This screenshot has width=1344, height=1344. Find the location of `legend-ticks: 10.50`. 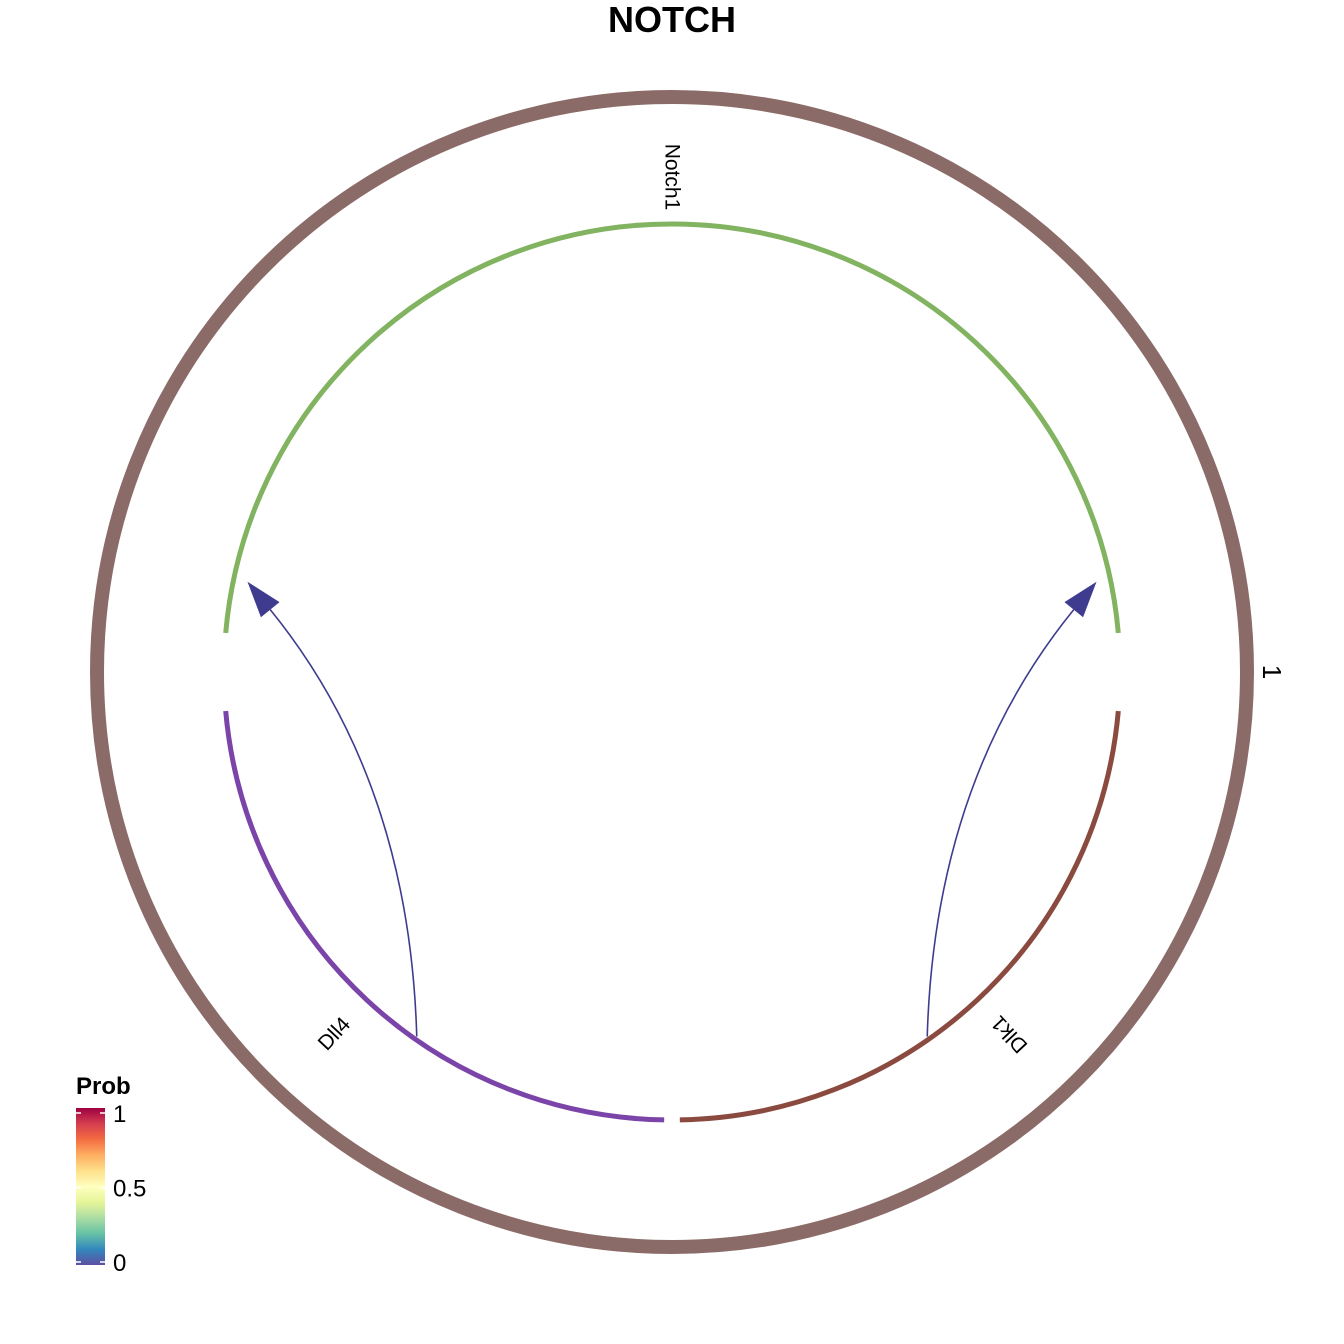

legend-ticks: 10.50 is located at coordinates (111, 1189).